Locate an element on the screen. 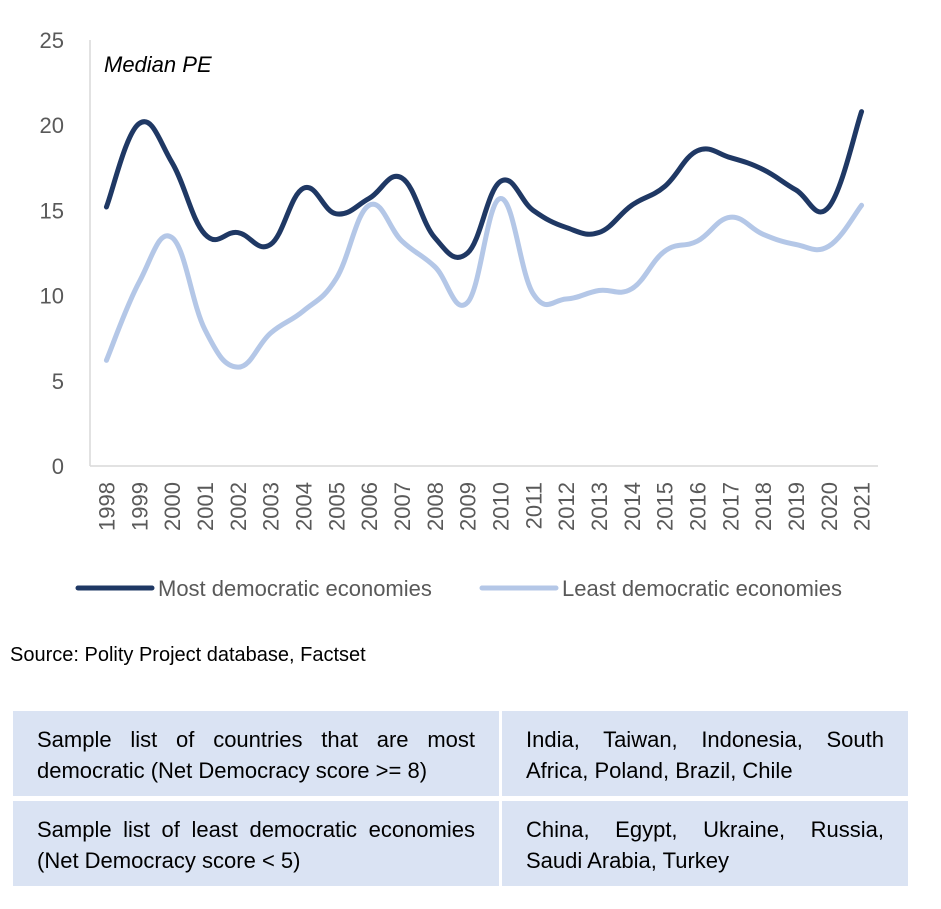  x-tick-label: 2001 is located at coordinates (205, 506).